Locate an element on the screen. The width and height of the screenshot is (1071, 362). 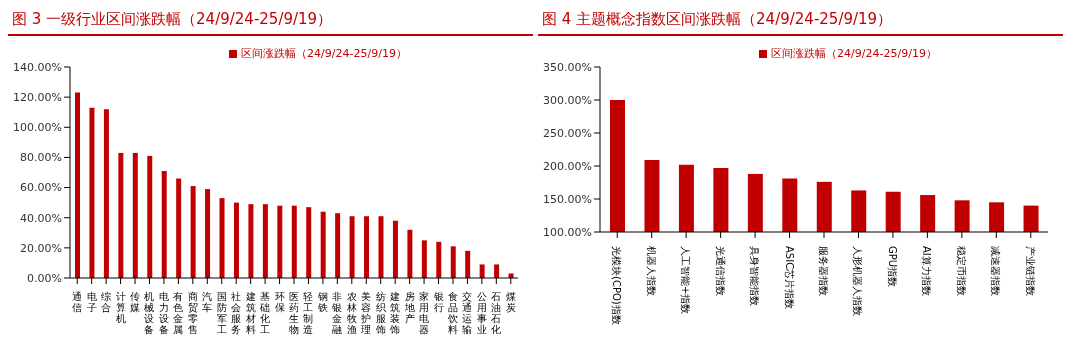
x-tick-label: 汽车 is located at coordinates (207, 302).